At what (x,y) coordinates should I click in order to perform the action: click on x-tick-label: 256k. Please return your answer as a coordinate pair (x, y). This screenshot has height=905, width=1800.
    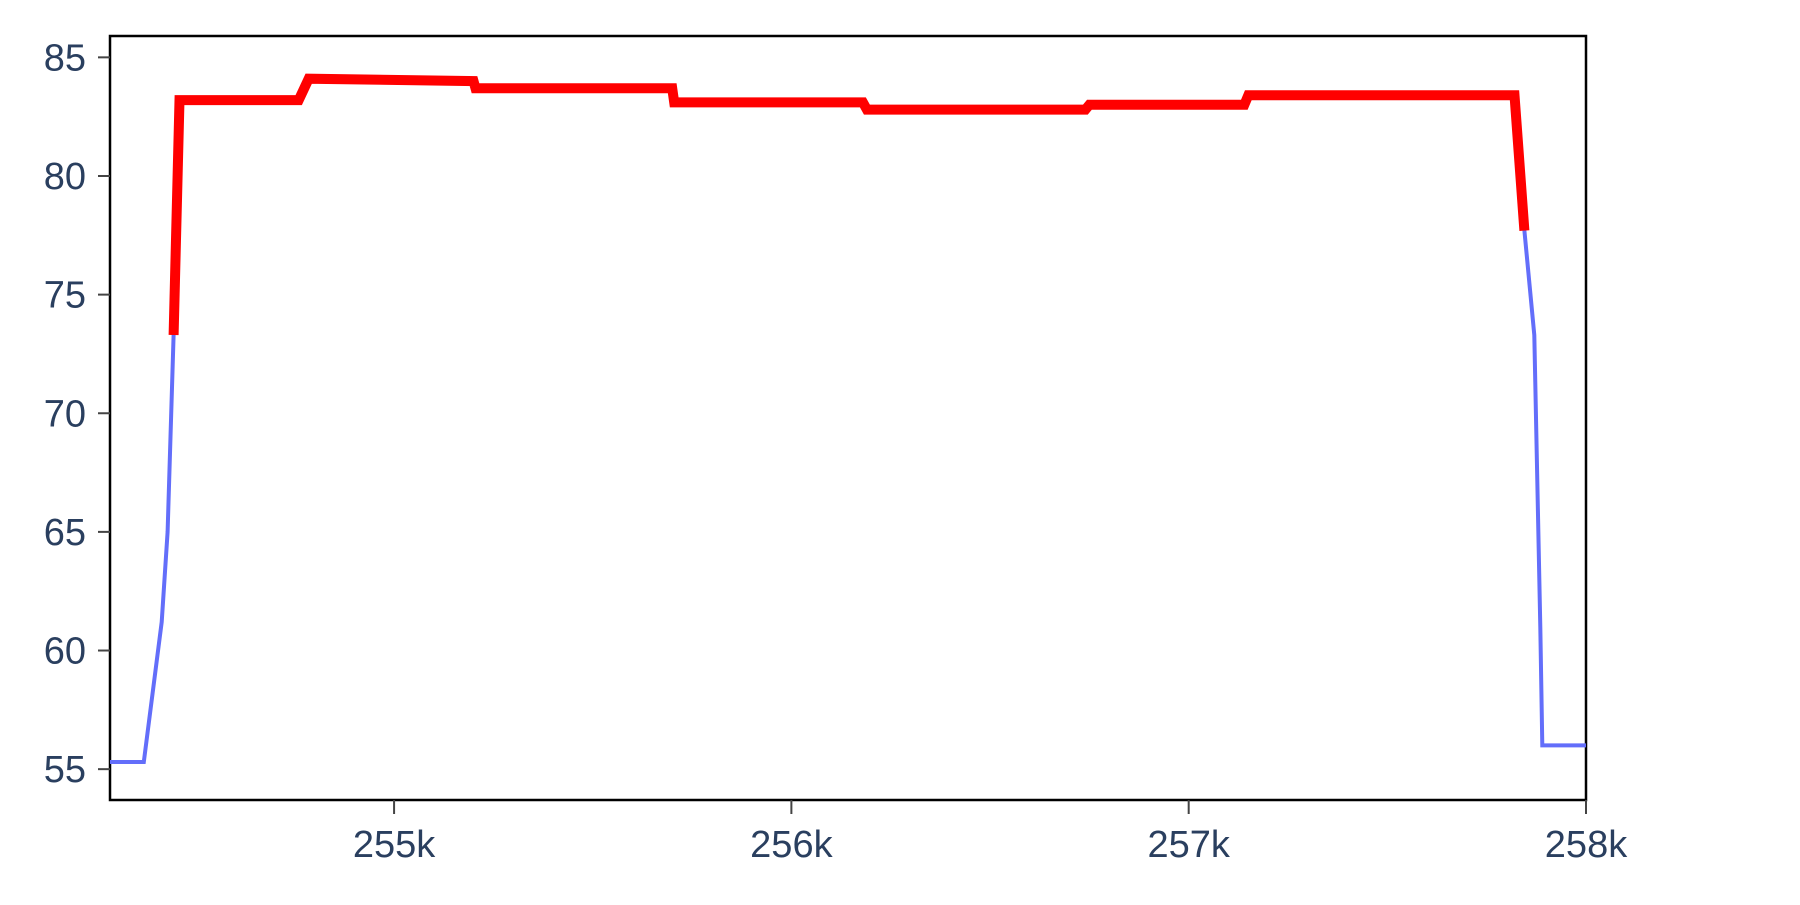
    Looking at the image, I should click on (791, 845).